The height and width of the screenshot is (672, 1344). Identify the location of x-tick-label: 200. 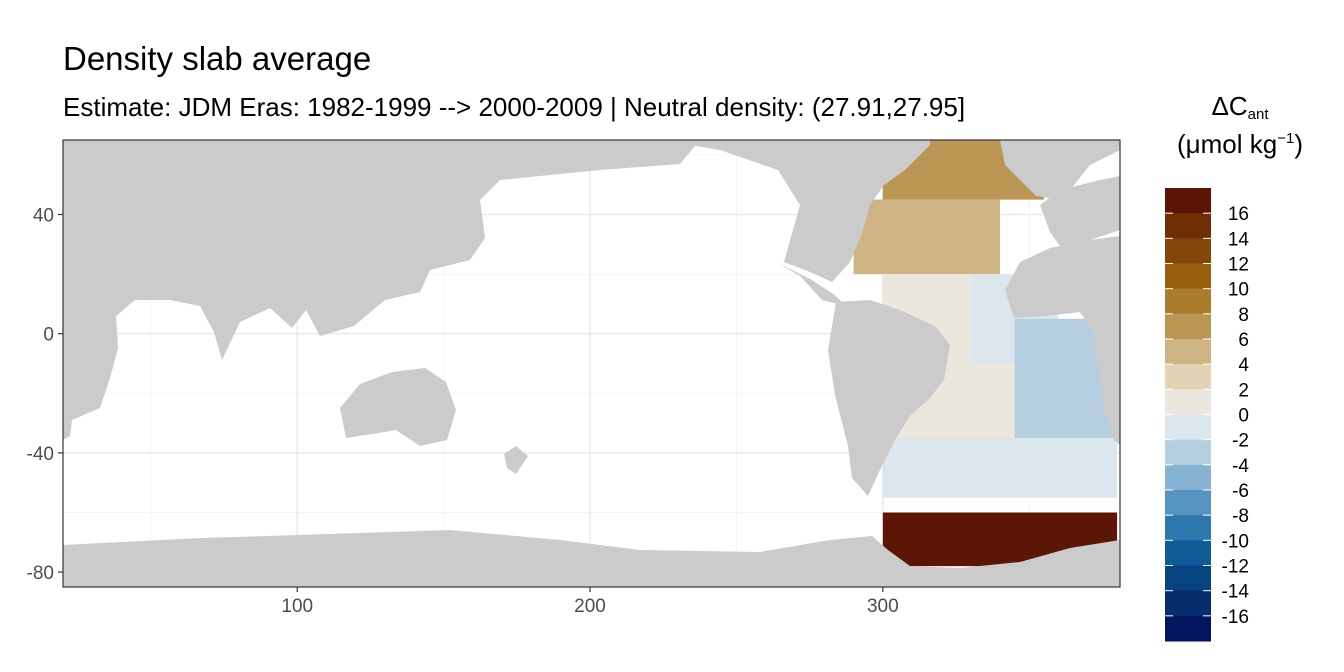
(590, 606).